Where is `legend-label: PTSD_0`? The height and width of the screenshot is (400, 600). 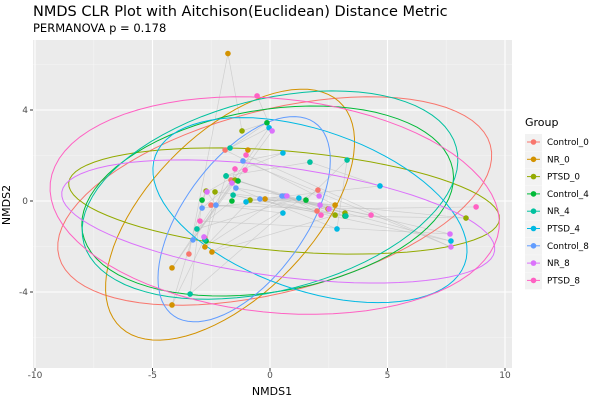
legend-label: PTSD_0 is located at coordinates (563, 178).